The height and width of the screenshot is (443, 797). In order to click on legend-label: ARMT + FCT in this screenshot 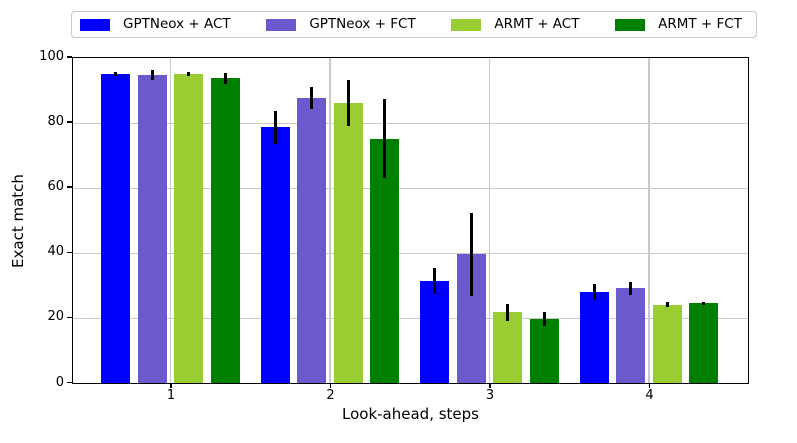, I will do `click(700, 23)`.